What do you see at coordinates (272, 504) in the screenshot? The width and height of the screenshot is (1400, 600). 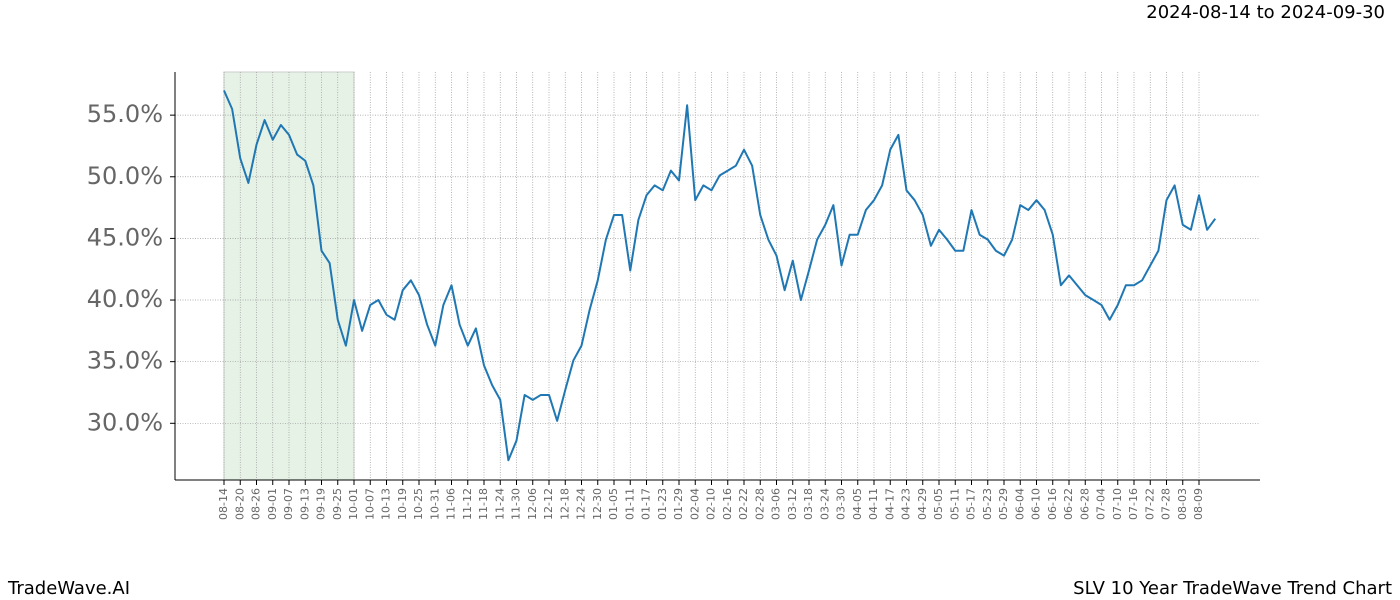 I see `x-tick-label: 09-01` at bounding box center [272, 504].